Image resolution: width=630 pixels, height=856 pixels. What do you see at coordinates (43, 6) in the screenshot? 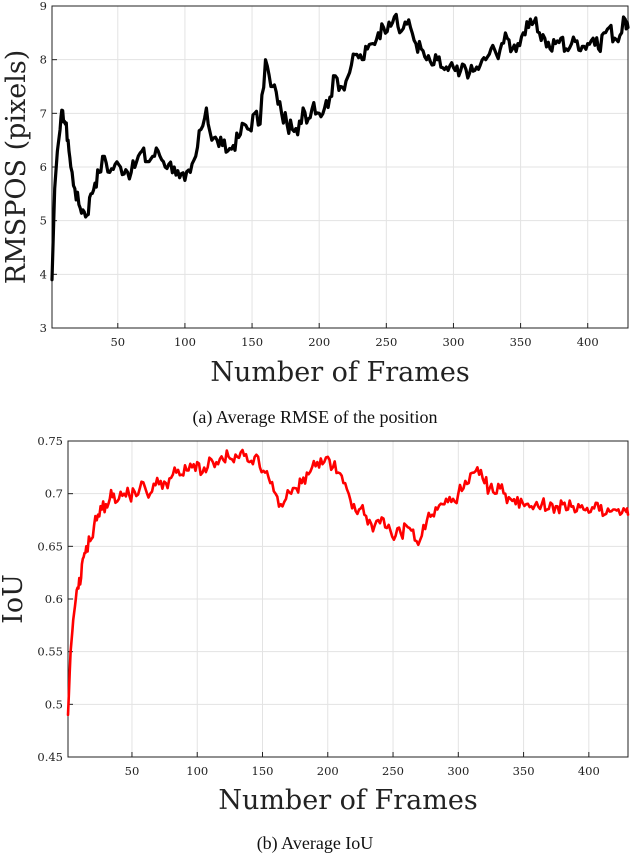
I see `y-tick-label: 9` at bounding box center [43, 6].